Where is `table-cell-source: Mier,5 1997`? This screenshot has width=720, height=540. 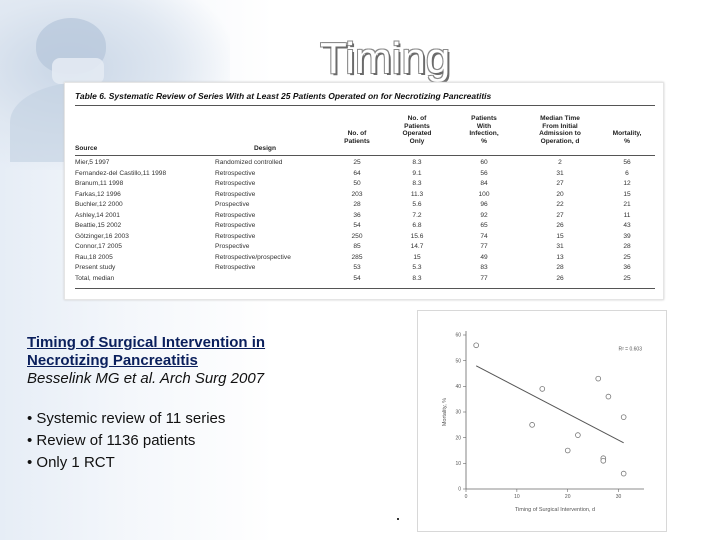 table-cell-source: Mier,5 1997 is located at coordinates (92, 162).